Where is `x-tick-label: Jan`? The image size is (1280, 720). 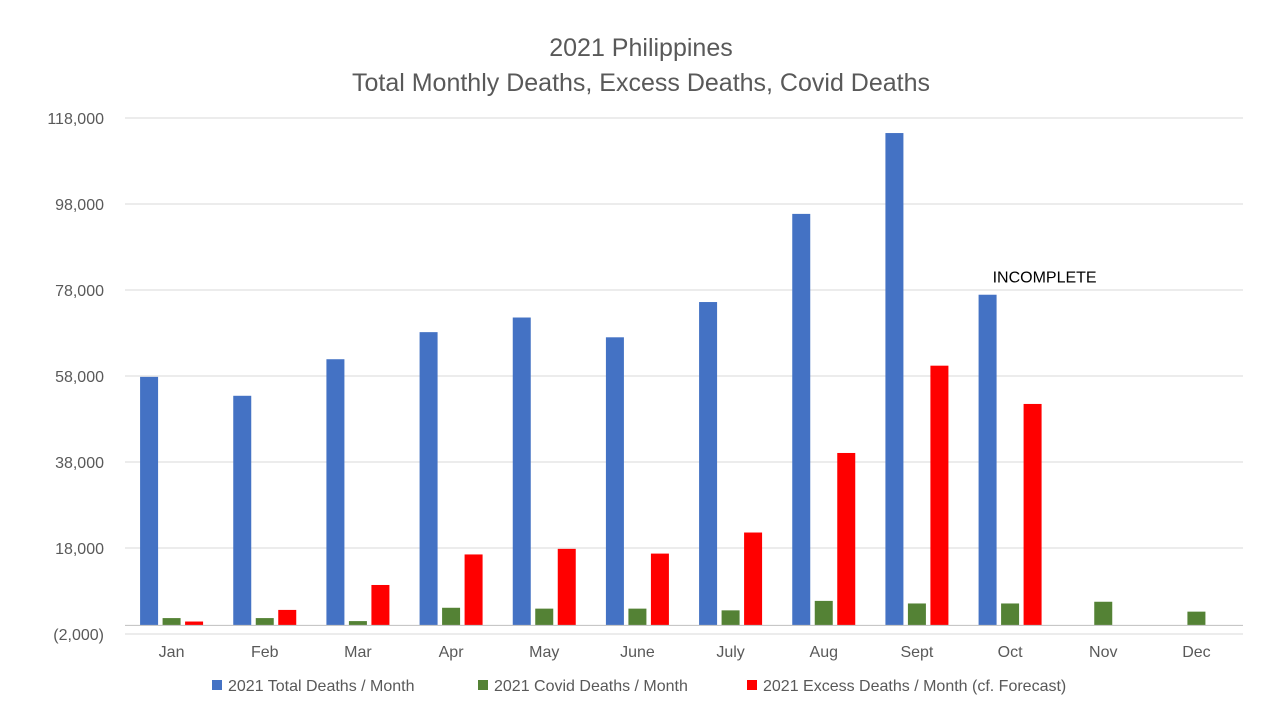
x-tick-label: Jan is located at coordinates (172, 652).